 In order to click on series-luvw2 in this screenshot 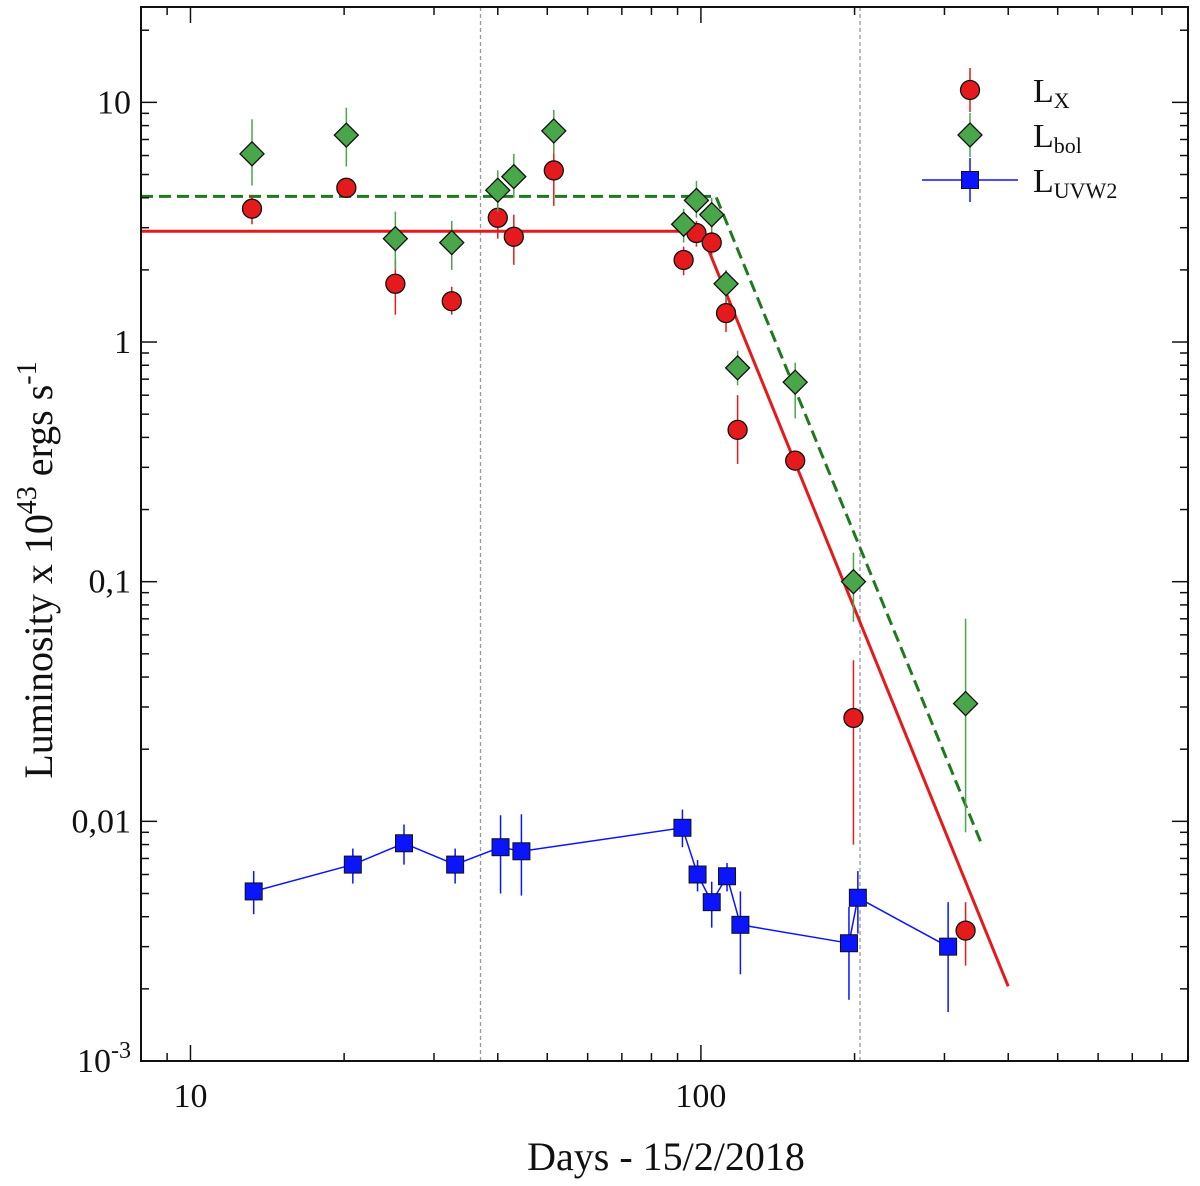, I will do `click(601, 911)`.